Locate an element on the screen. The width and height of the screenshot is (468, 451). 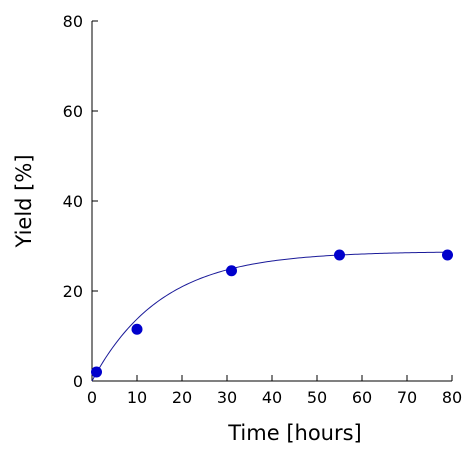
y-tick-label: 20 is located at coordinates (73, 291).